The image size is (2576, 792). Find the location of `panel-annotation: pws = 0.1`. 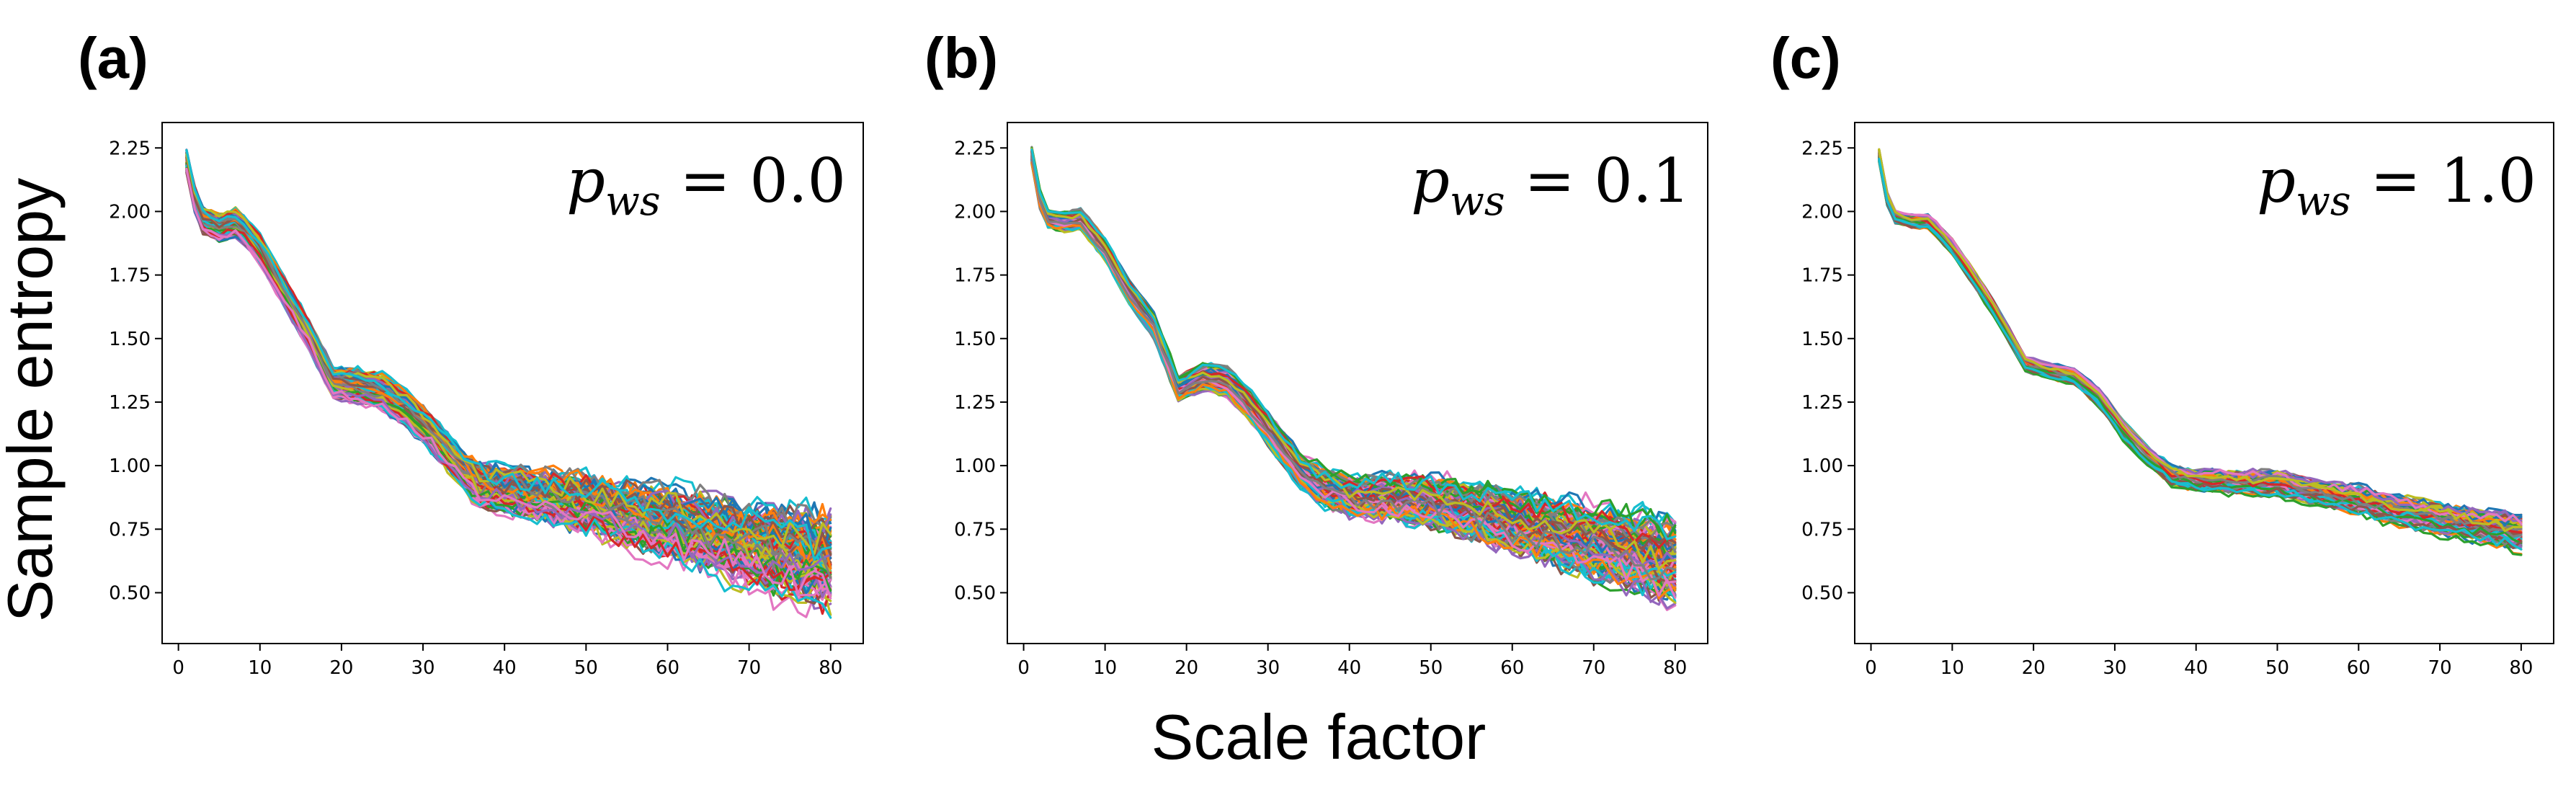

panel-annotation: pws = 0.1 is located at coordinates (1550, 185).